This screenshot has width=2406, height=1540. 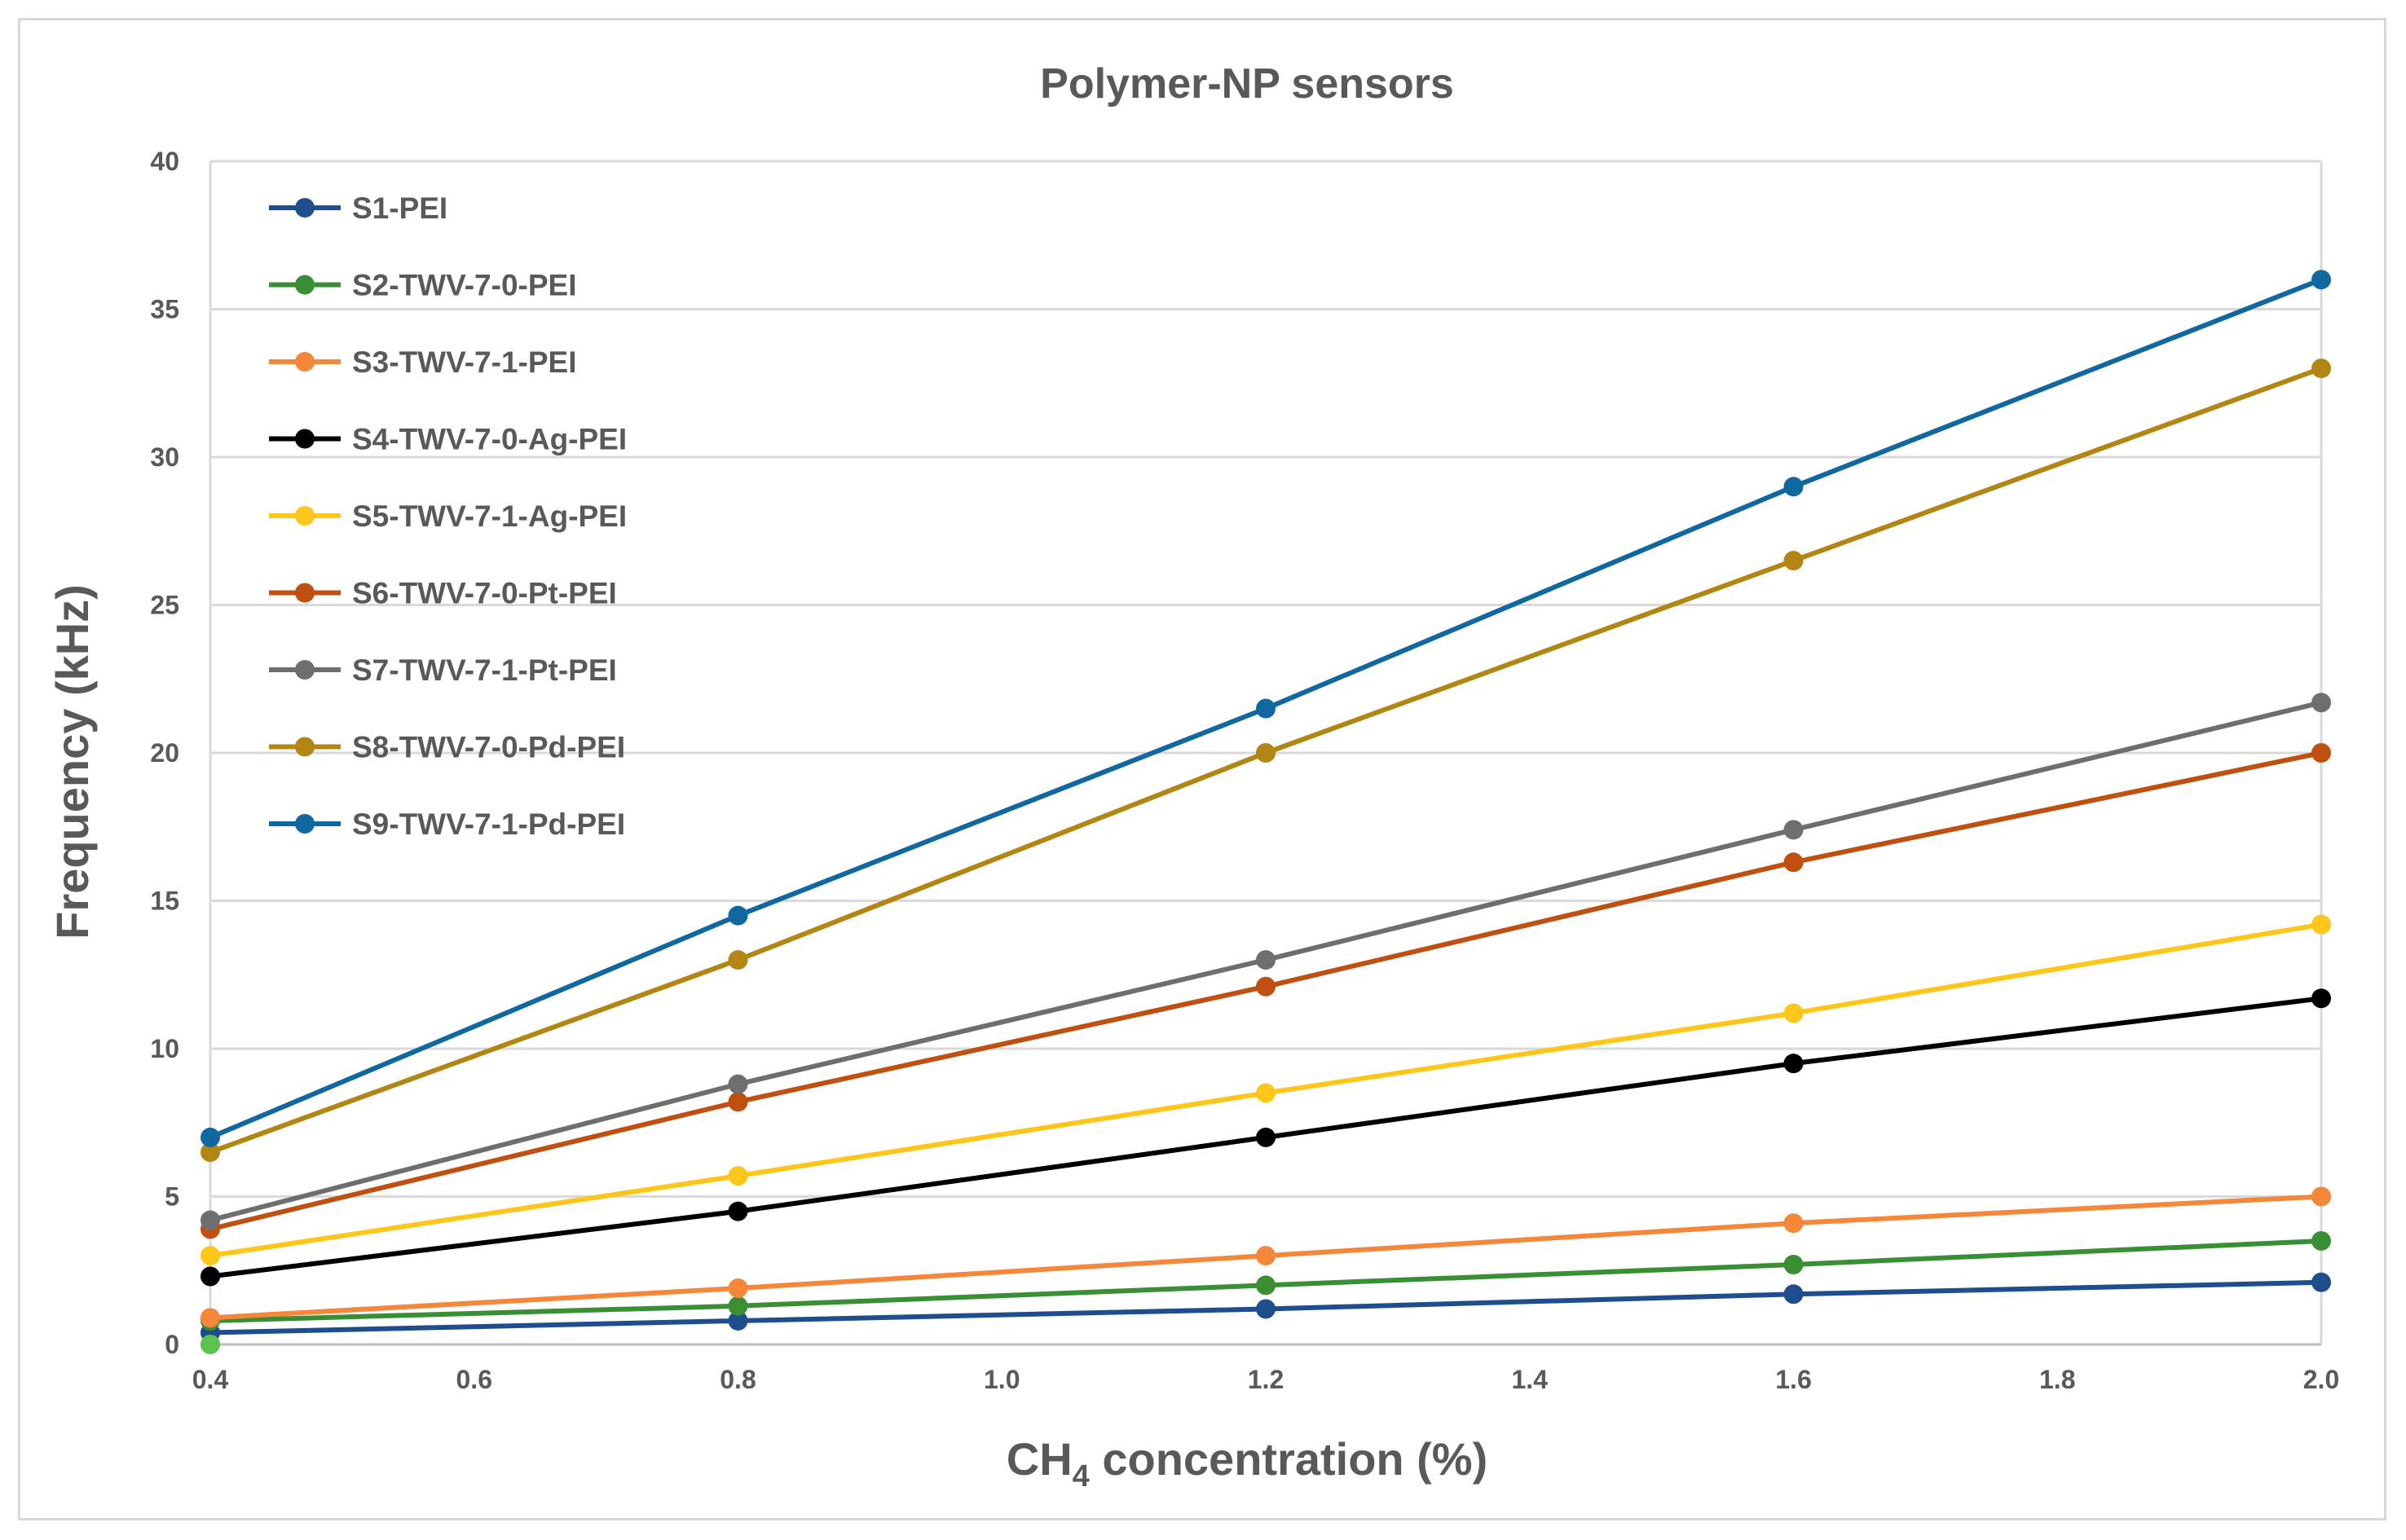 What do you see at coordinates (72, 761) in the screenshot?
I see `y-axis-label: Frequency (kHz)` at bounding box center [72, 761].